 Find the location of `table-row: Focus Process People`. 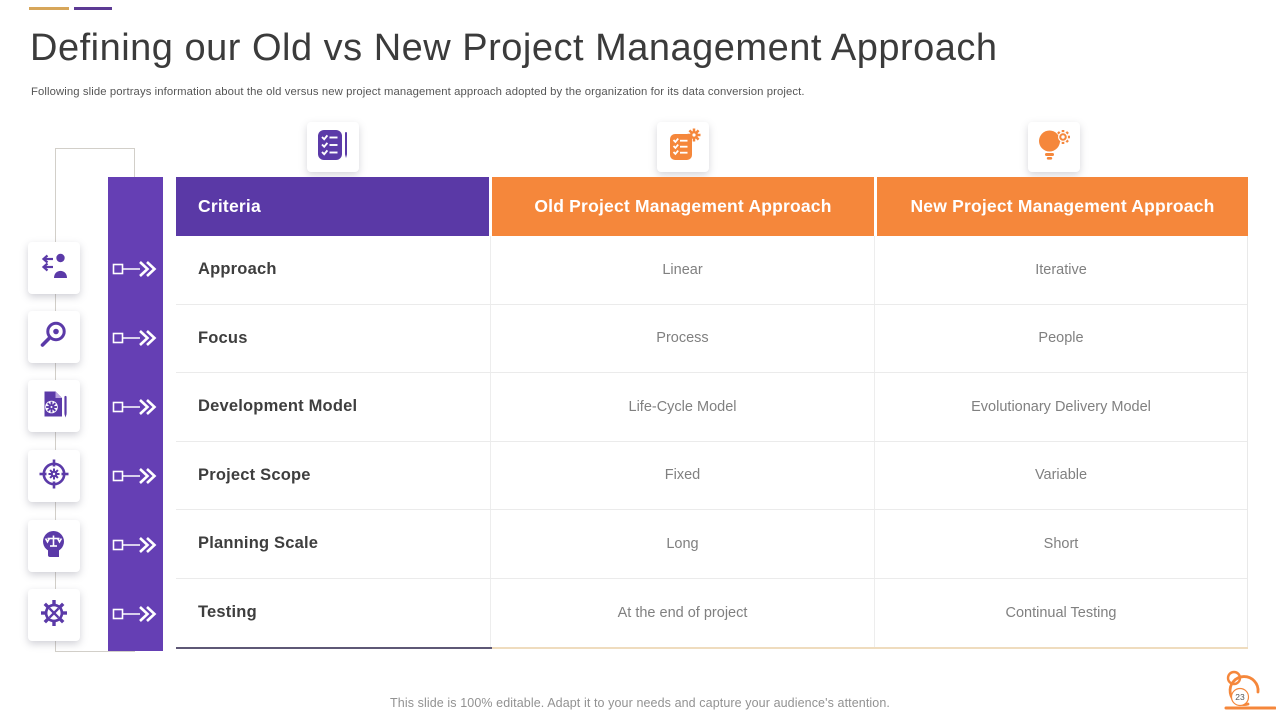

table-row: Focus Process People is located at coordinates (711, 338).